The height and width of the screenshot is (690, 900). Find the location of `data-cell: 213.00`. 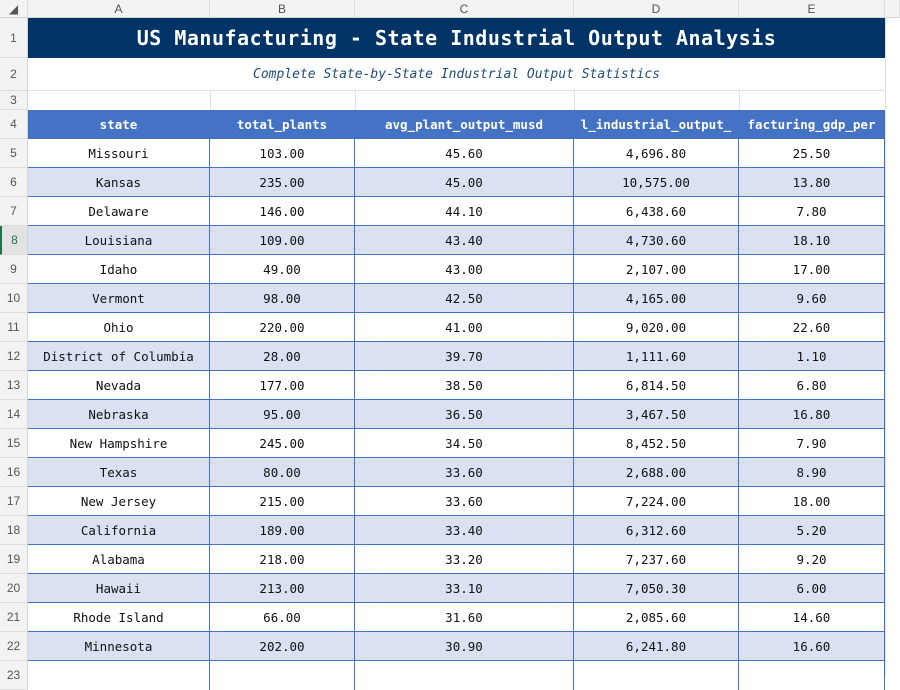

data-cell: 213.00 is located at coordinates (282, 588).